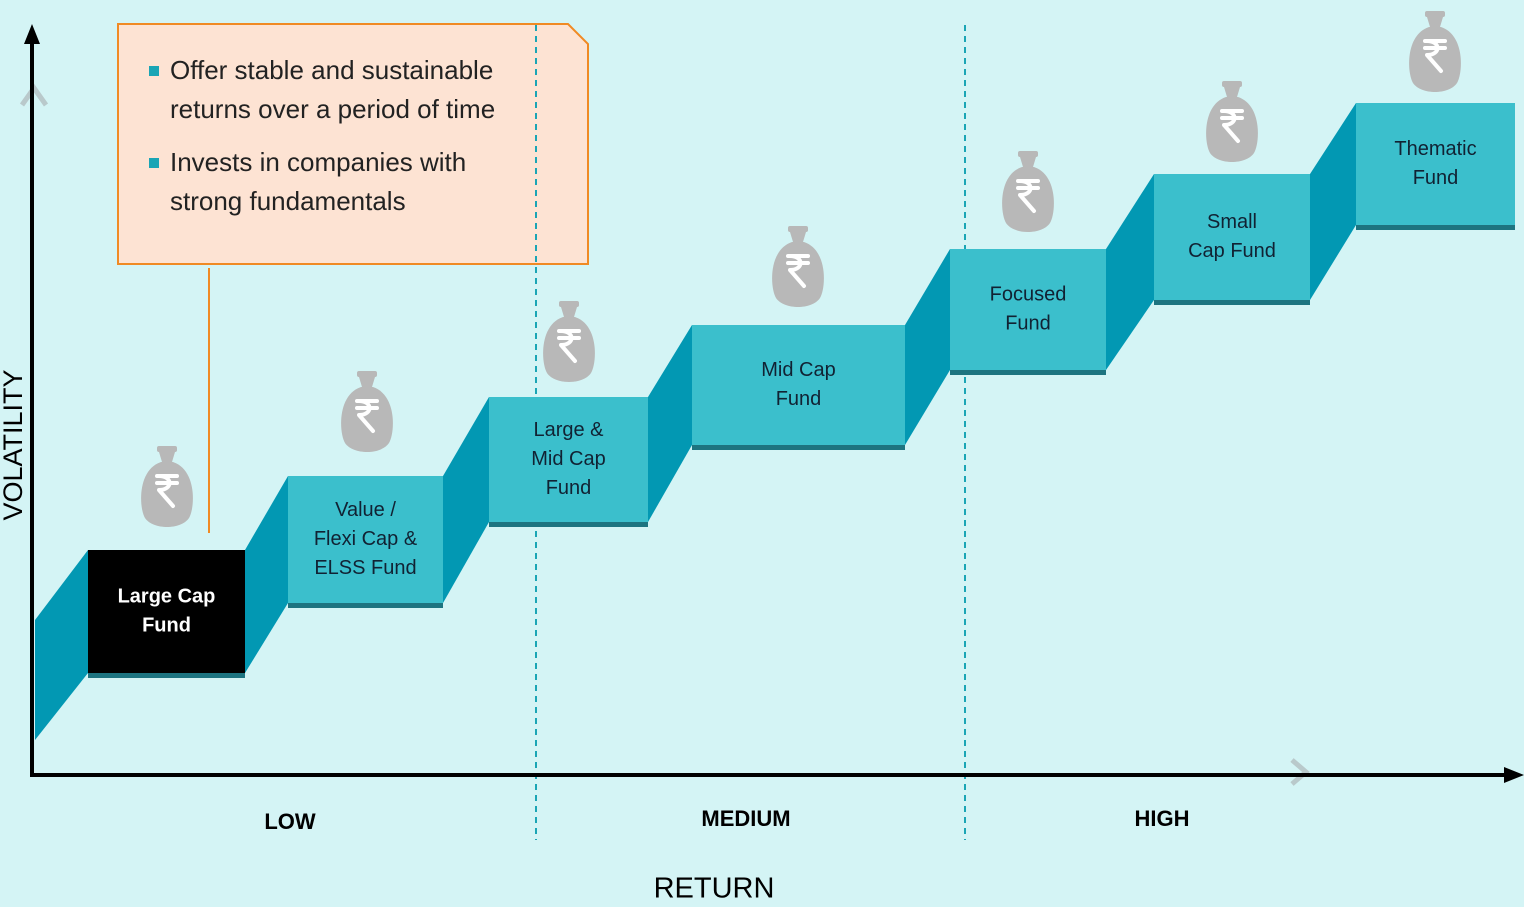 This screenshot has height=907, width=1524. I want to click on callout-line: Offer stable and sustainable, so click(331, 70).